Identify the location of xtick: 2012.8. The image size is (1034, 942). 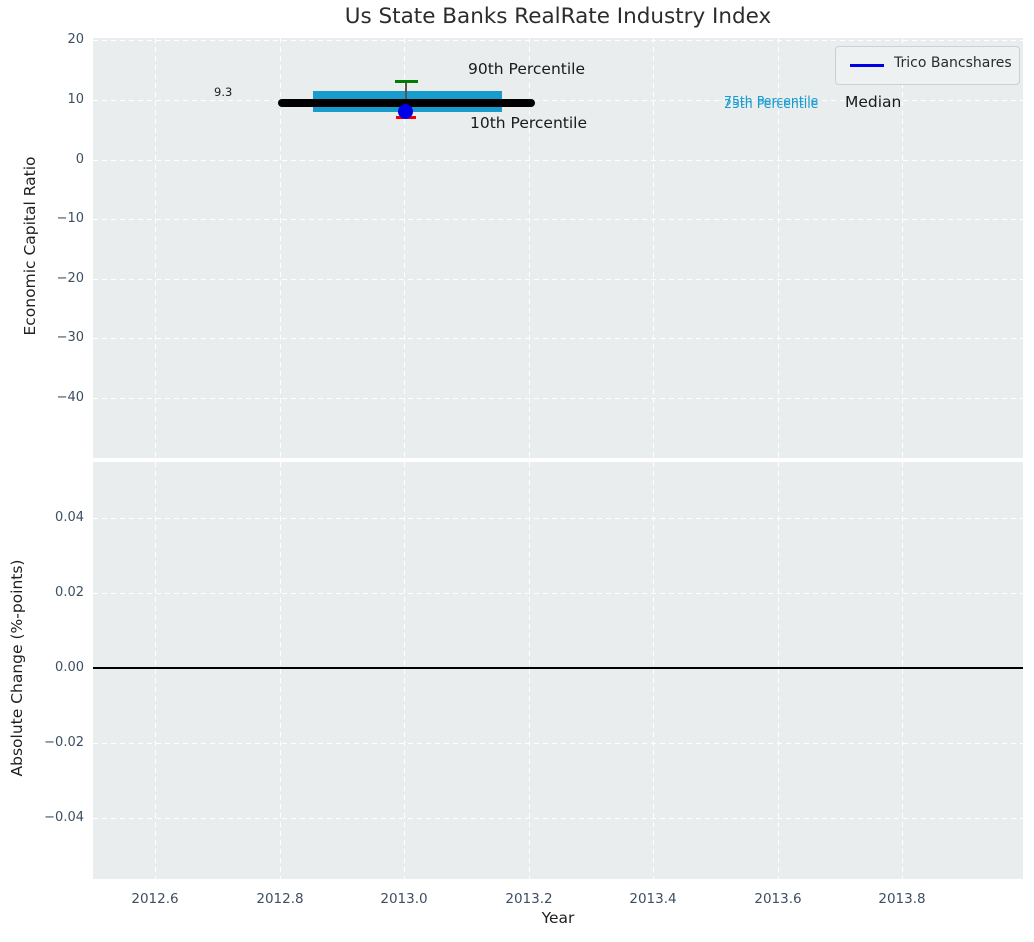
(280, 899).